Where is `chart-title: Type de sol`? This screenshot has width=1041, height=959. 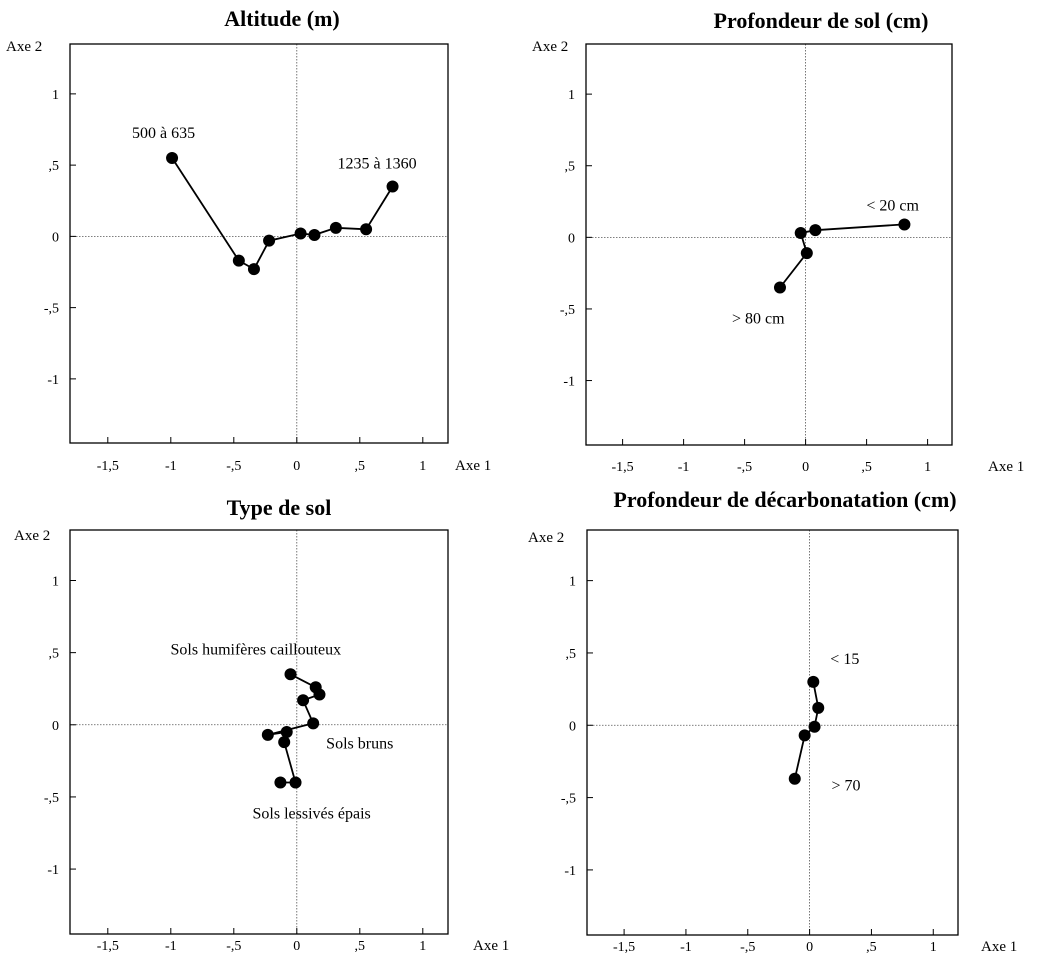
chart-title: Type de sol is located at coordinates (279, 507).